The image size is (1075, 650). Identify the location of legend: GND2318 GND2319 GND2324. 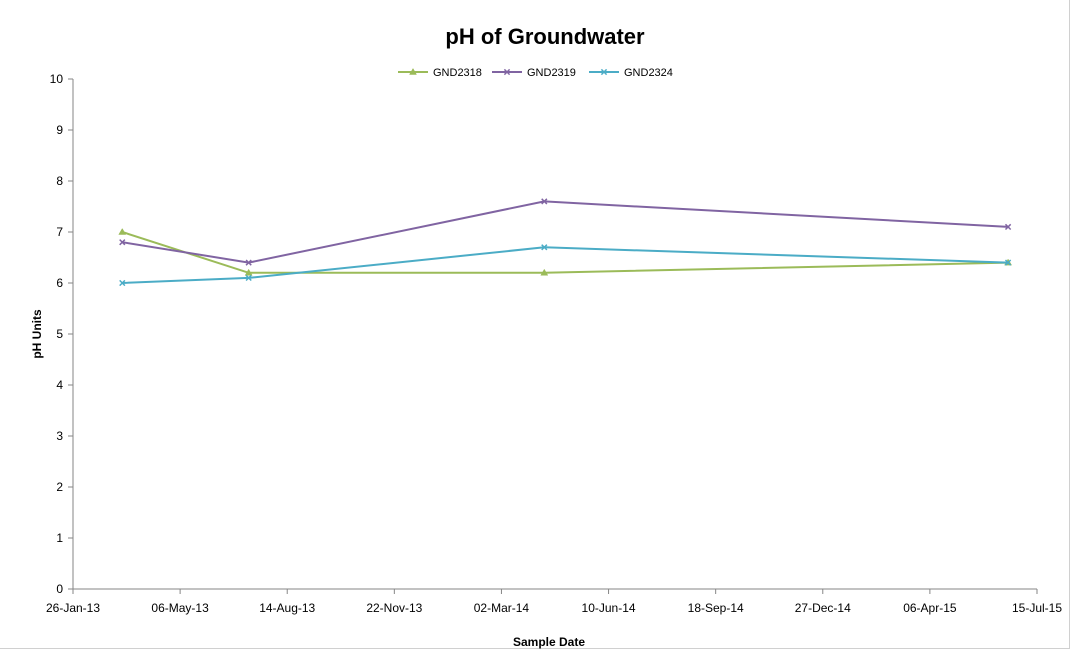
(535, 73).